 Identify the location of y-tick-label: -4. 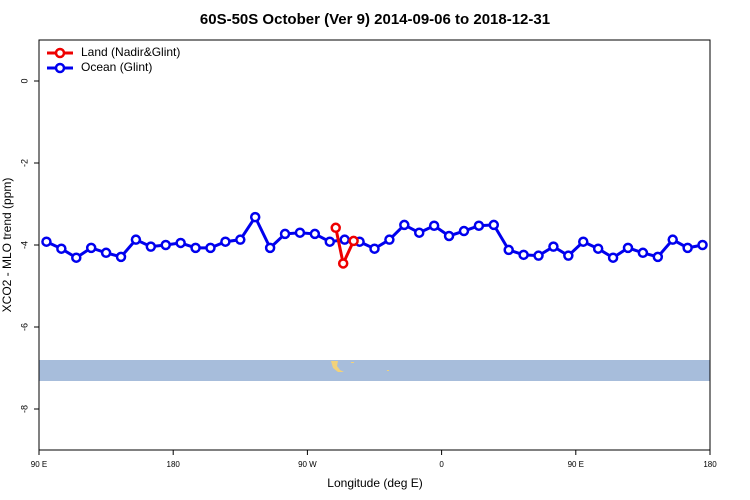
(24, 245).